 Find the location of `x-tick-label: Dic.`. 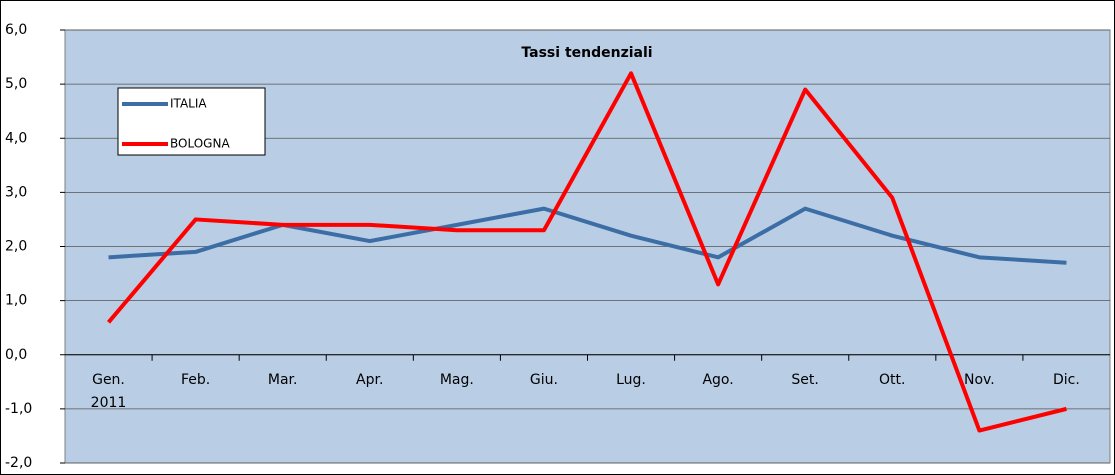

x-tick-label: Dic. is located at coordinates (1066, 379).